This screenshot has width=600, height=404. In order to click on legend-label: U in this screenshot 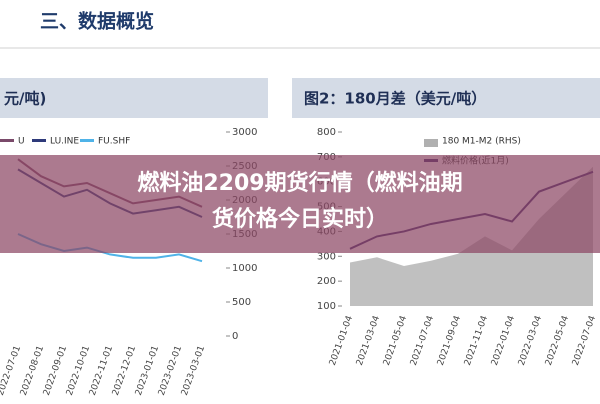, I will do `click(21, 142)`.